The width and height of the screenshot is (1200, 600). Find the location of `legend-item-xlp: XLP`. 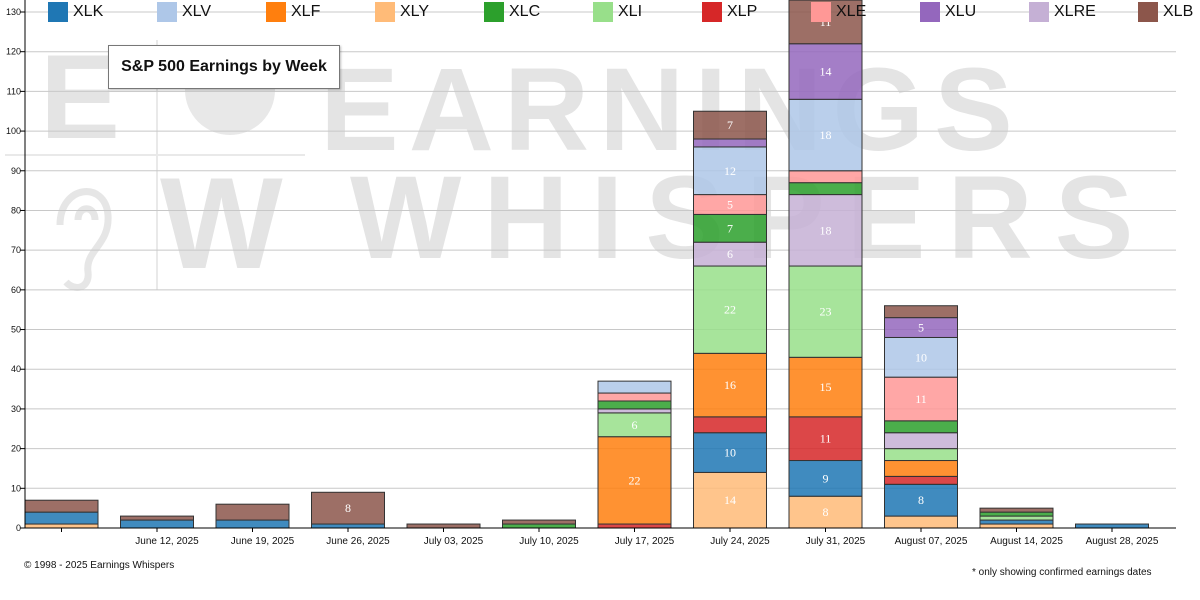

legend-item-xlp: XLP is located at coordinates (729, 12).